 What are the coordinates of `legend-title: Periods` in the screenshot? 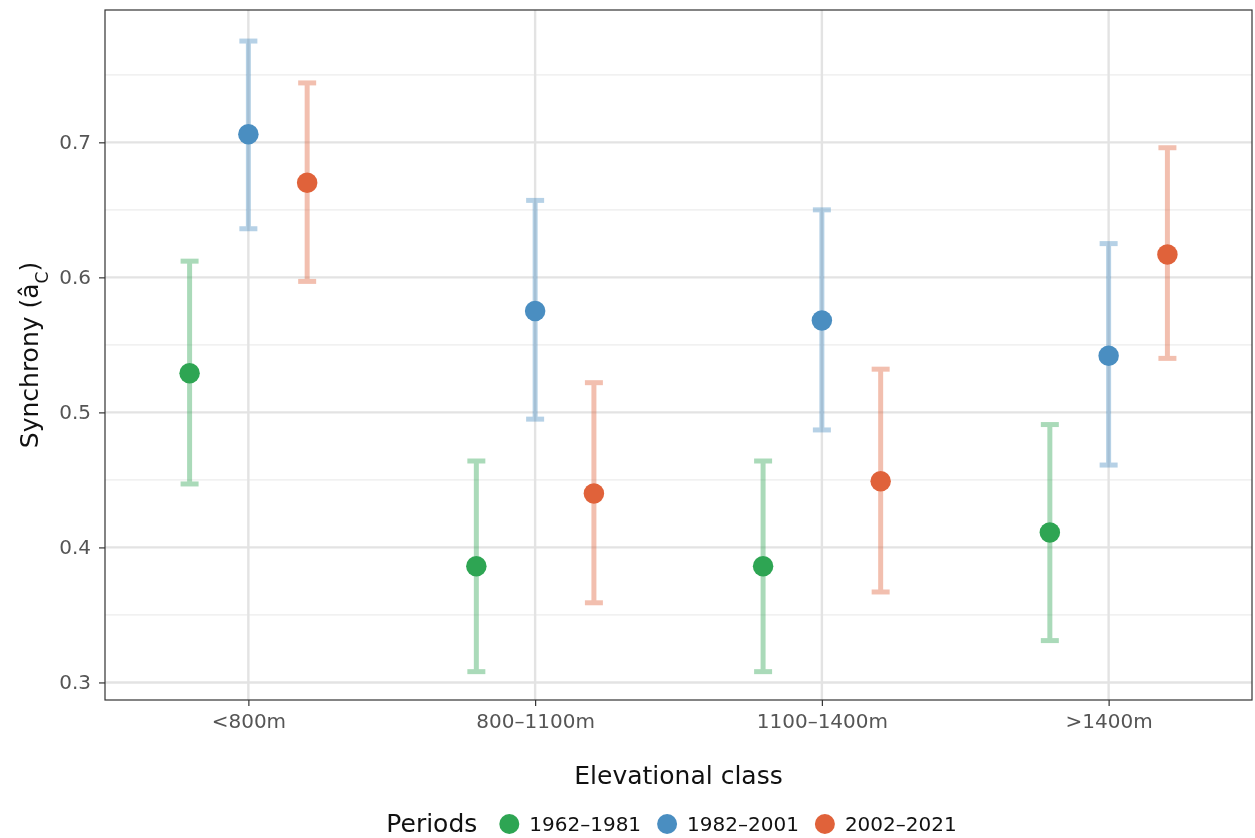 It's located at (432, 823).